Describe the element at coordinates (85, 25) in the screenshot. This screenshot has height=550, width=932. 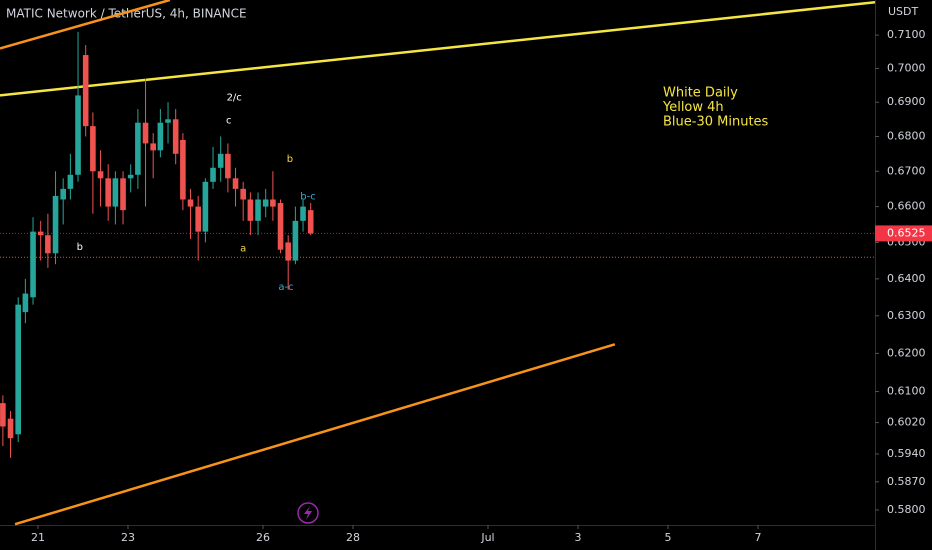
I see `trendline` at that location.